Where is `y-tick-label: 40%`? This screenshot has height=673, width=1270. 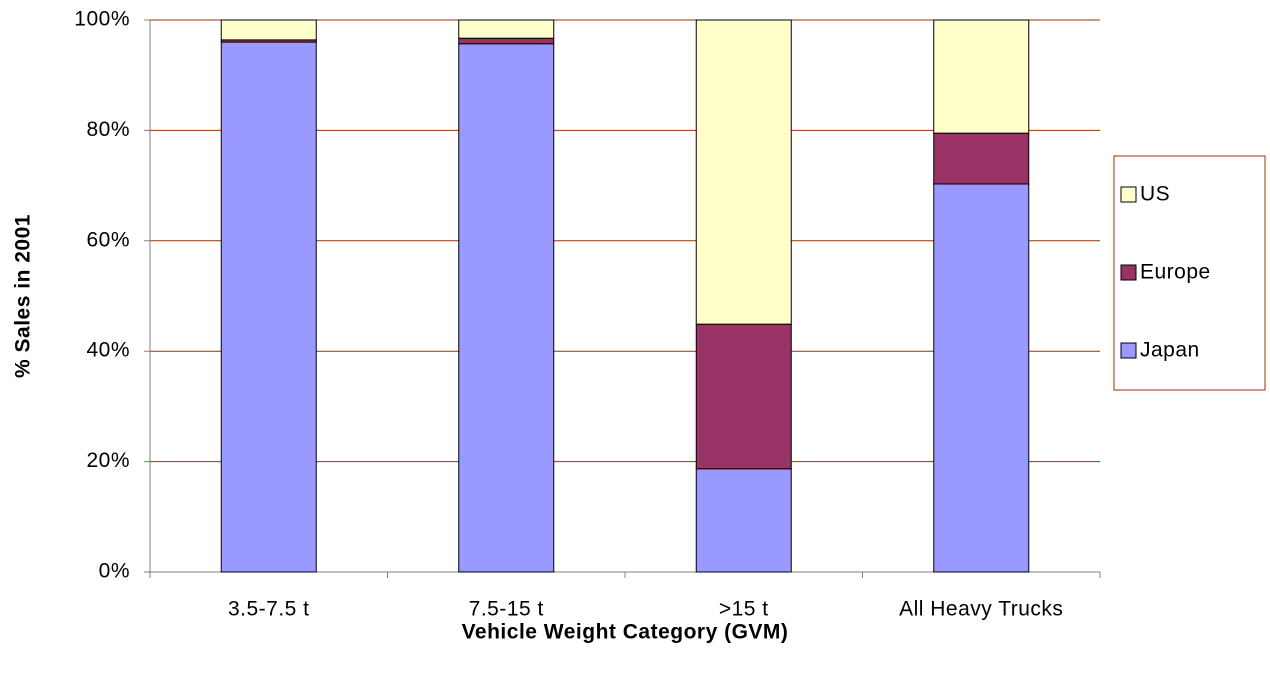
y-tick-label: 40% is located at coordinates (108, 350).